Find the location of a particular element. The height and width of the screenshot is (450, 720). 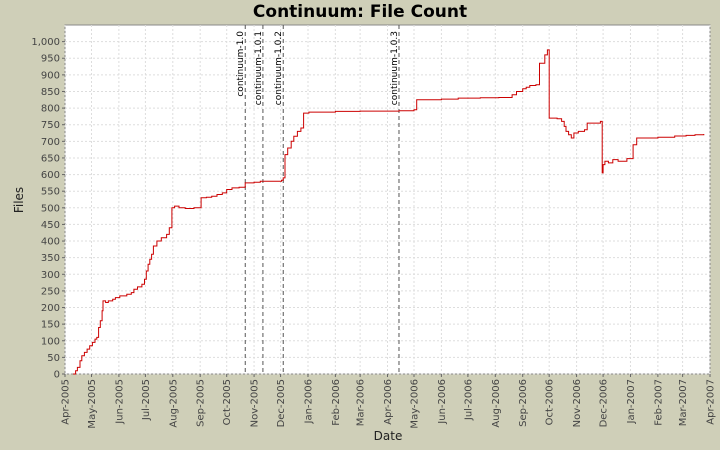

y-tick-label: 500 is located at coordinates (50, 208).